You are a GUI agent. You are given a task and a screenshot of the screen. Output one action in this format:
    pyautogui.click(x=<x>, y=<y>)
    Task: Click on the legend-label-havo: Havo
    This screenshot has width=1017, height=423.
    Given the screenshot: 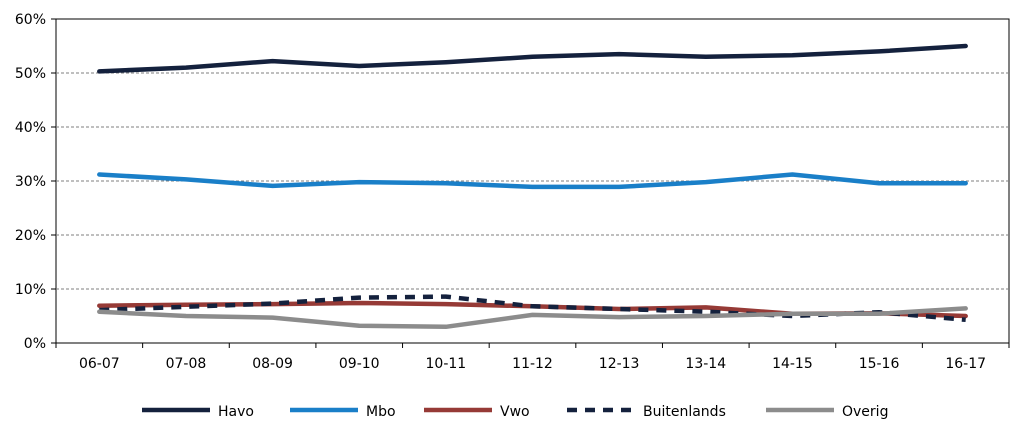 What is the action you would take?
    pyautogui.click(x=236, y=412)
    